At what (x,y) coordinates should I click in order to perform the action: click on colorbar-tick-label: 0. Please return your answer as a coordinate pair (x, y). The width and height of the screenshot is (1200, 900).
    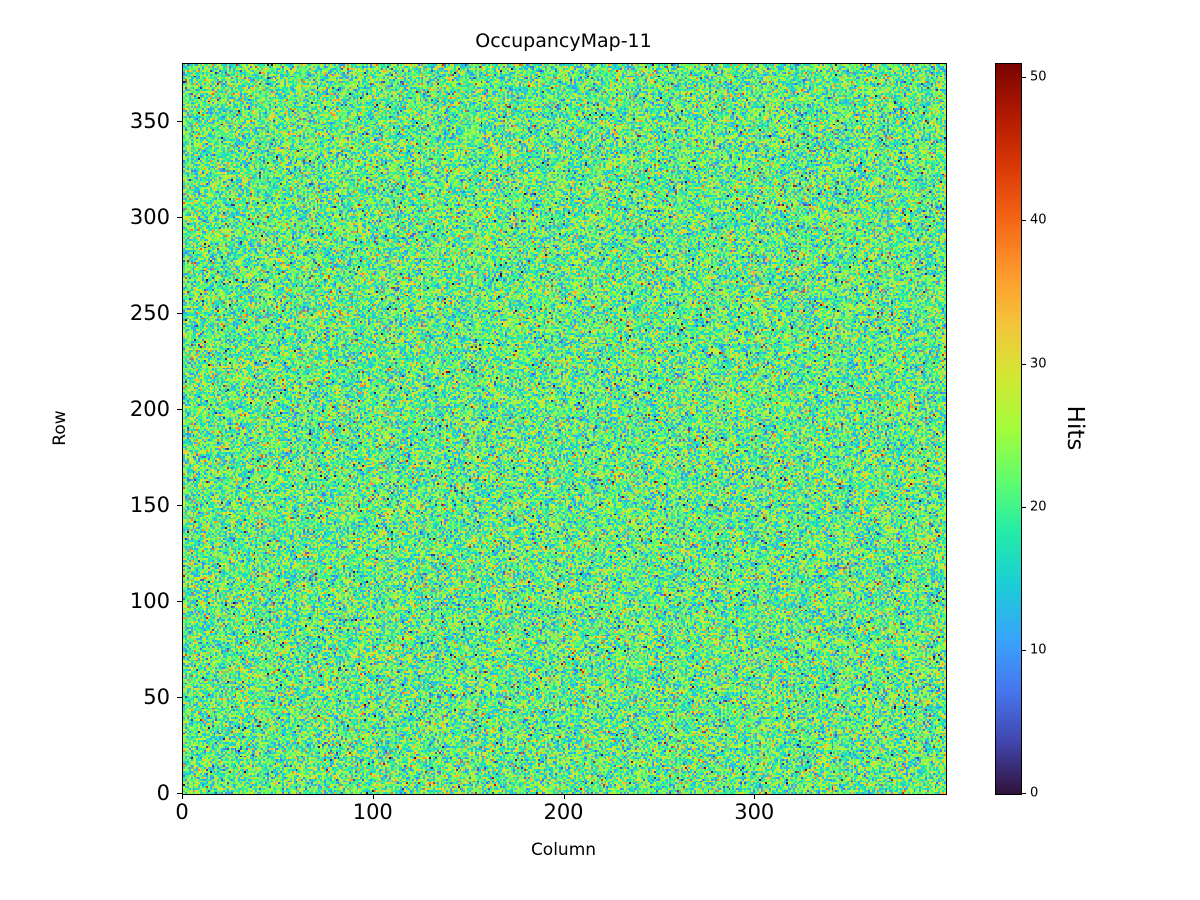
    Looking at the image, I should click on (1034, 793).